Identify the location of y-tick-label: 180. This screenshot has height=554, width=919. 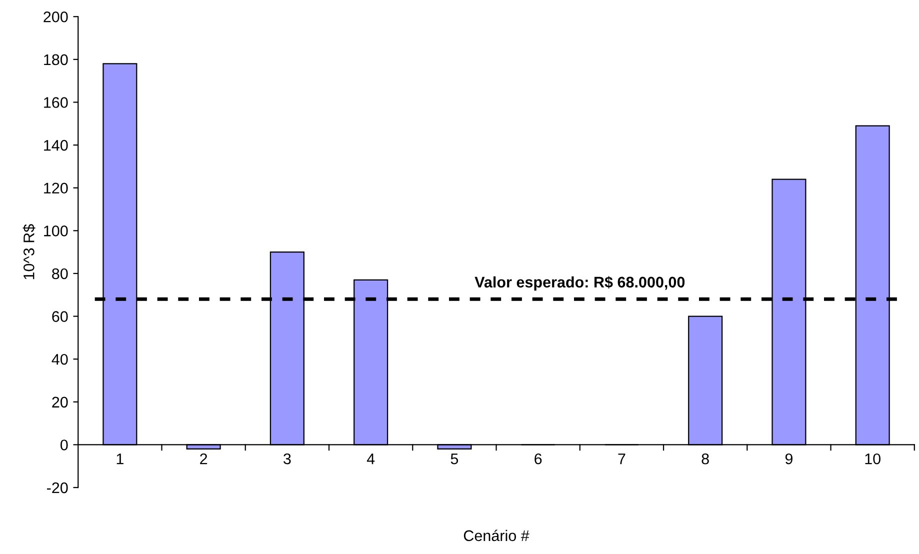
(56, 60).